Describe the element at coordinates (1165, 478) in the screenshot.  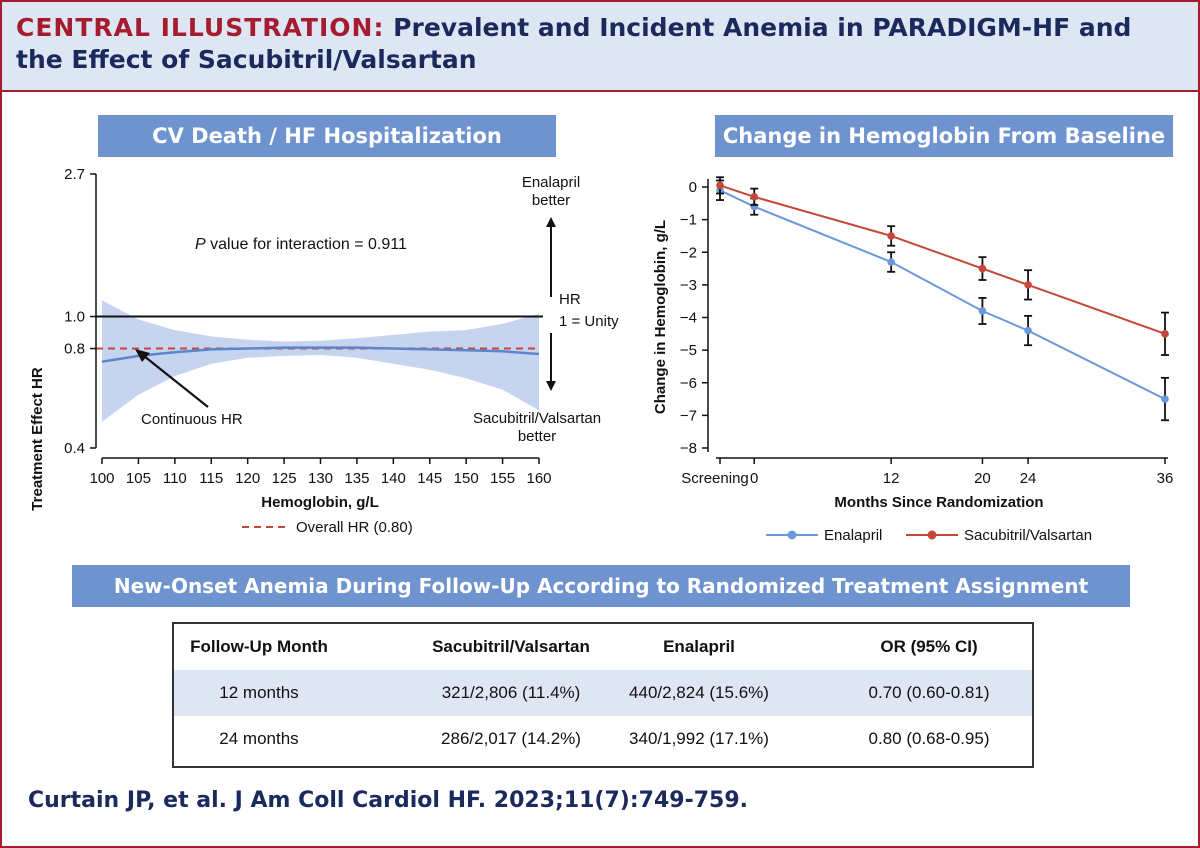
I see `right-x-tick-label: 36` at that location.